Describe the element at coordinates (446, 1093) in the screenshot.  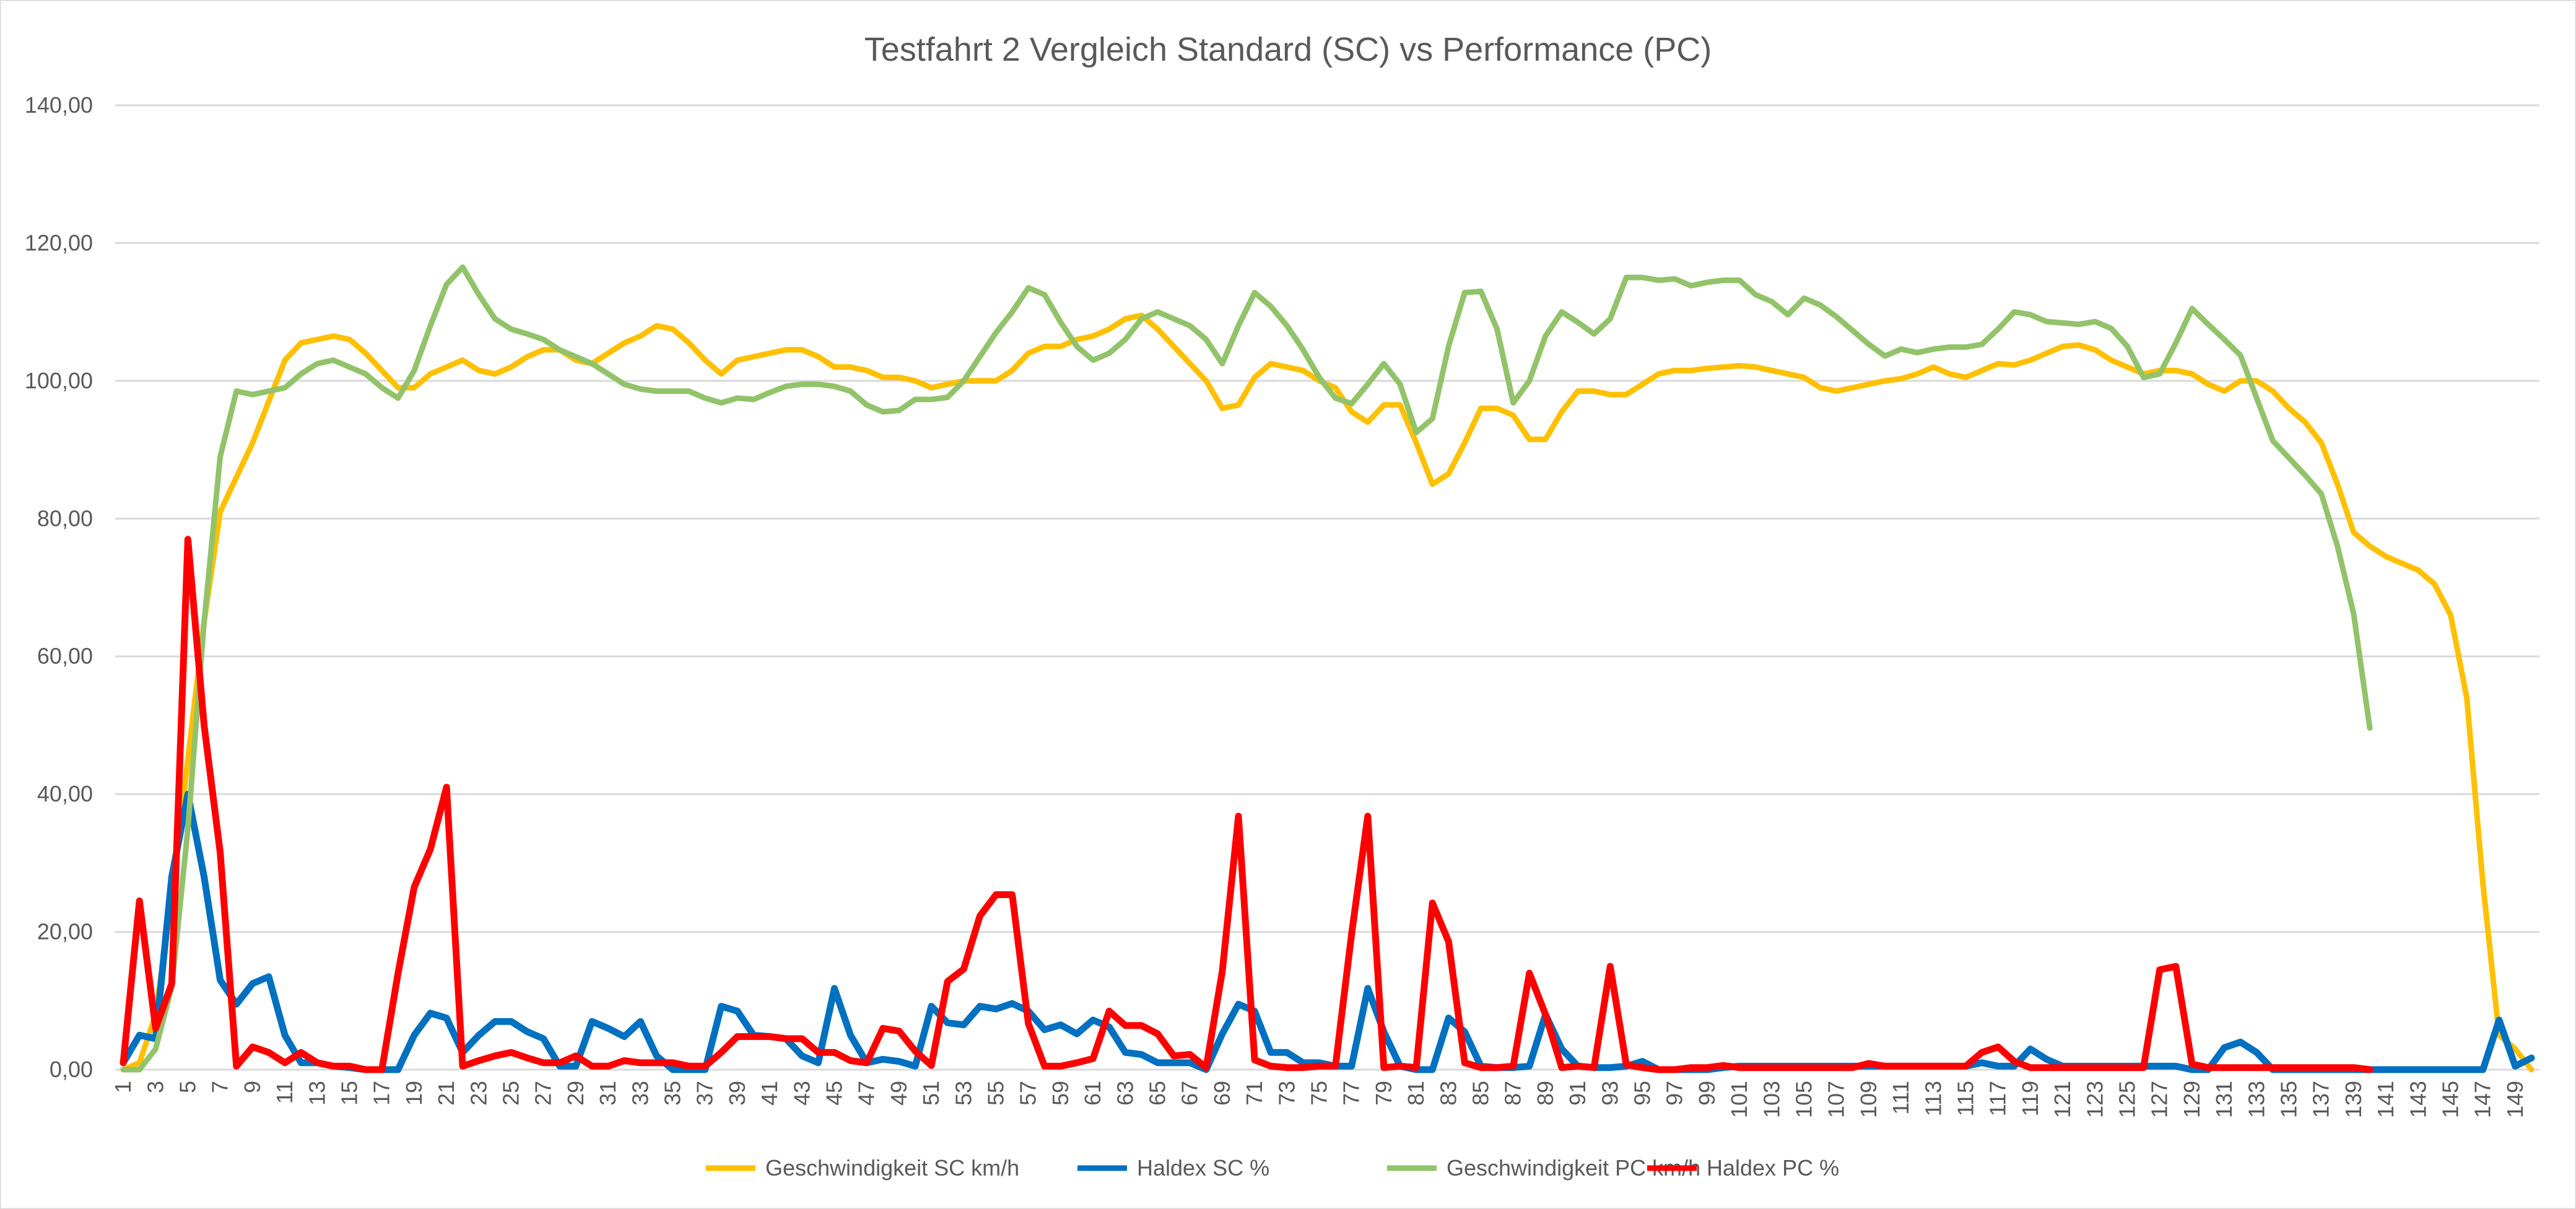
I see `x-tick-label: 21` at that location.